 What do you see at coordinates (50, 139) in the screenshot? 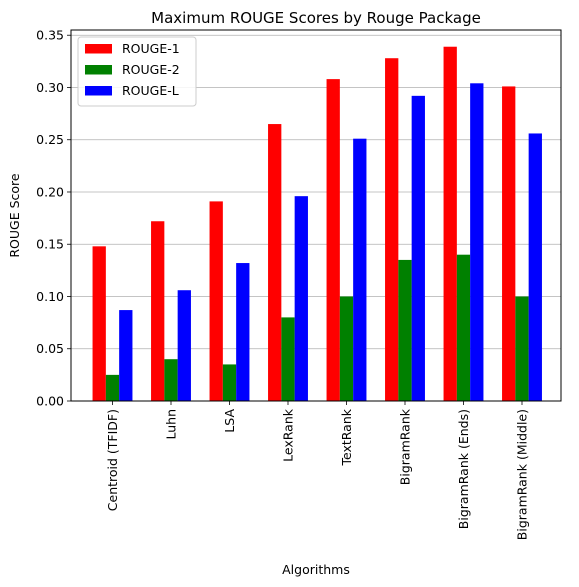
I see `y-tick-label: 0.25` at bounding box center [50, 139].